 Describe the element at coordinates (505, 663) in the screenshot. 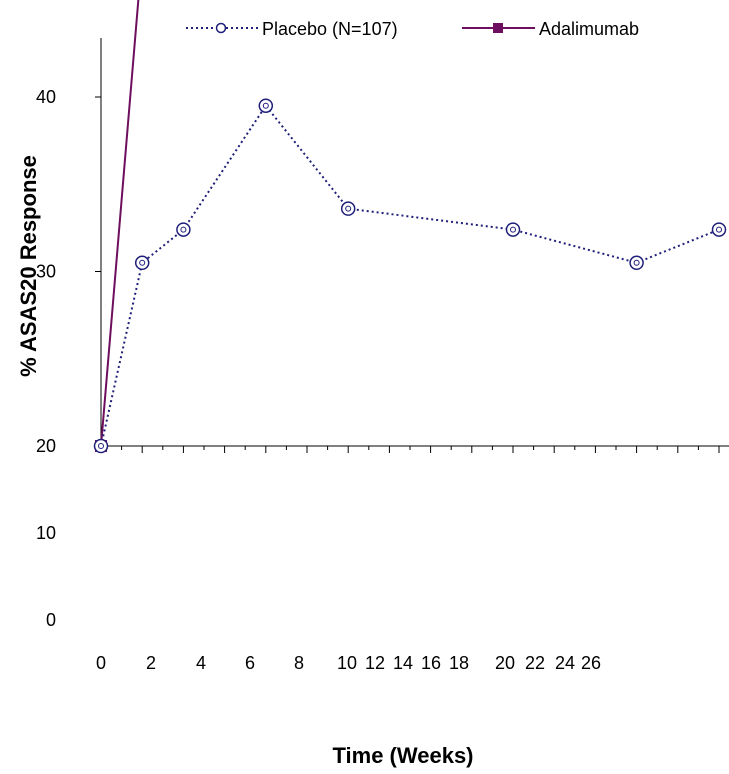

I see `x-tick-label-20: 20` at that location.